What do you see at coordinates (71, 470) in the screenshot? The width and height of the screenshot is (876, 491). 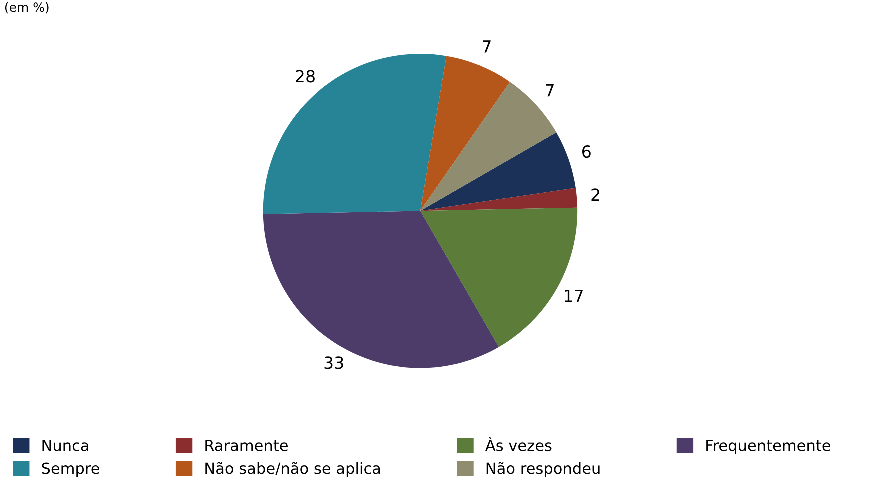 I see `legend-label: Sempre` at bounding box center [71, 470].